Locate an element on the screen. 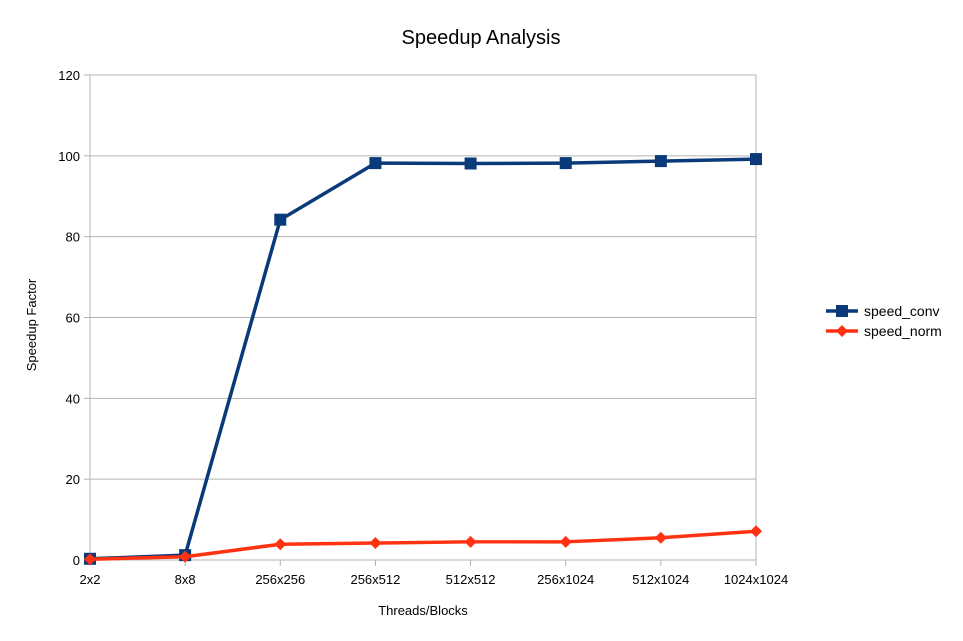 This screenshot has height=641, width=963. y-tick-label: 100 is located at coordinates (69, 156).